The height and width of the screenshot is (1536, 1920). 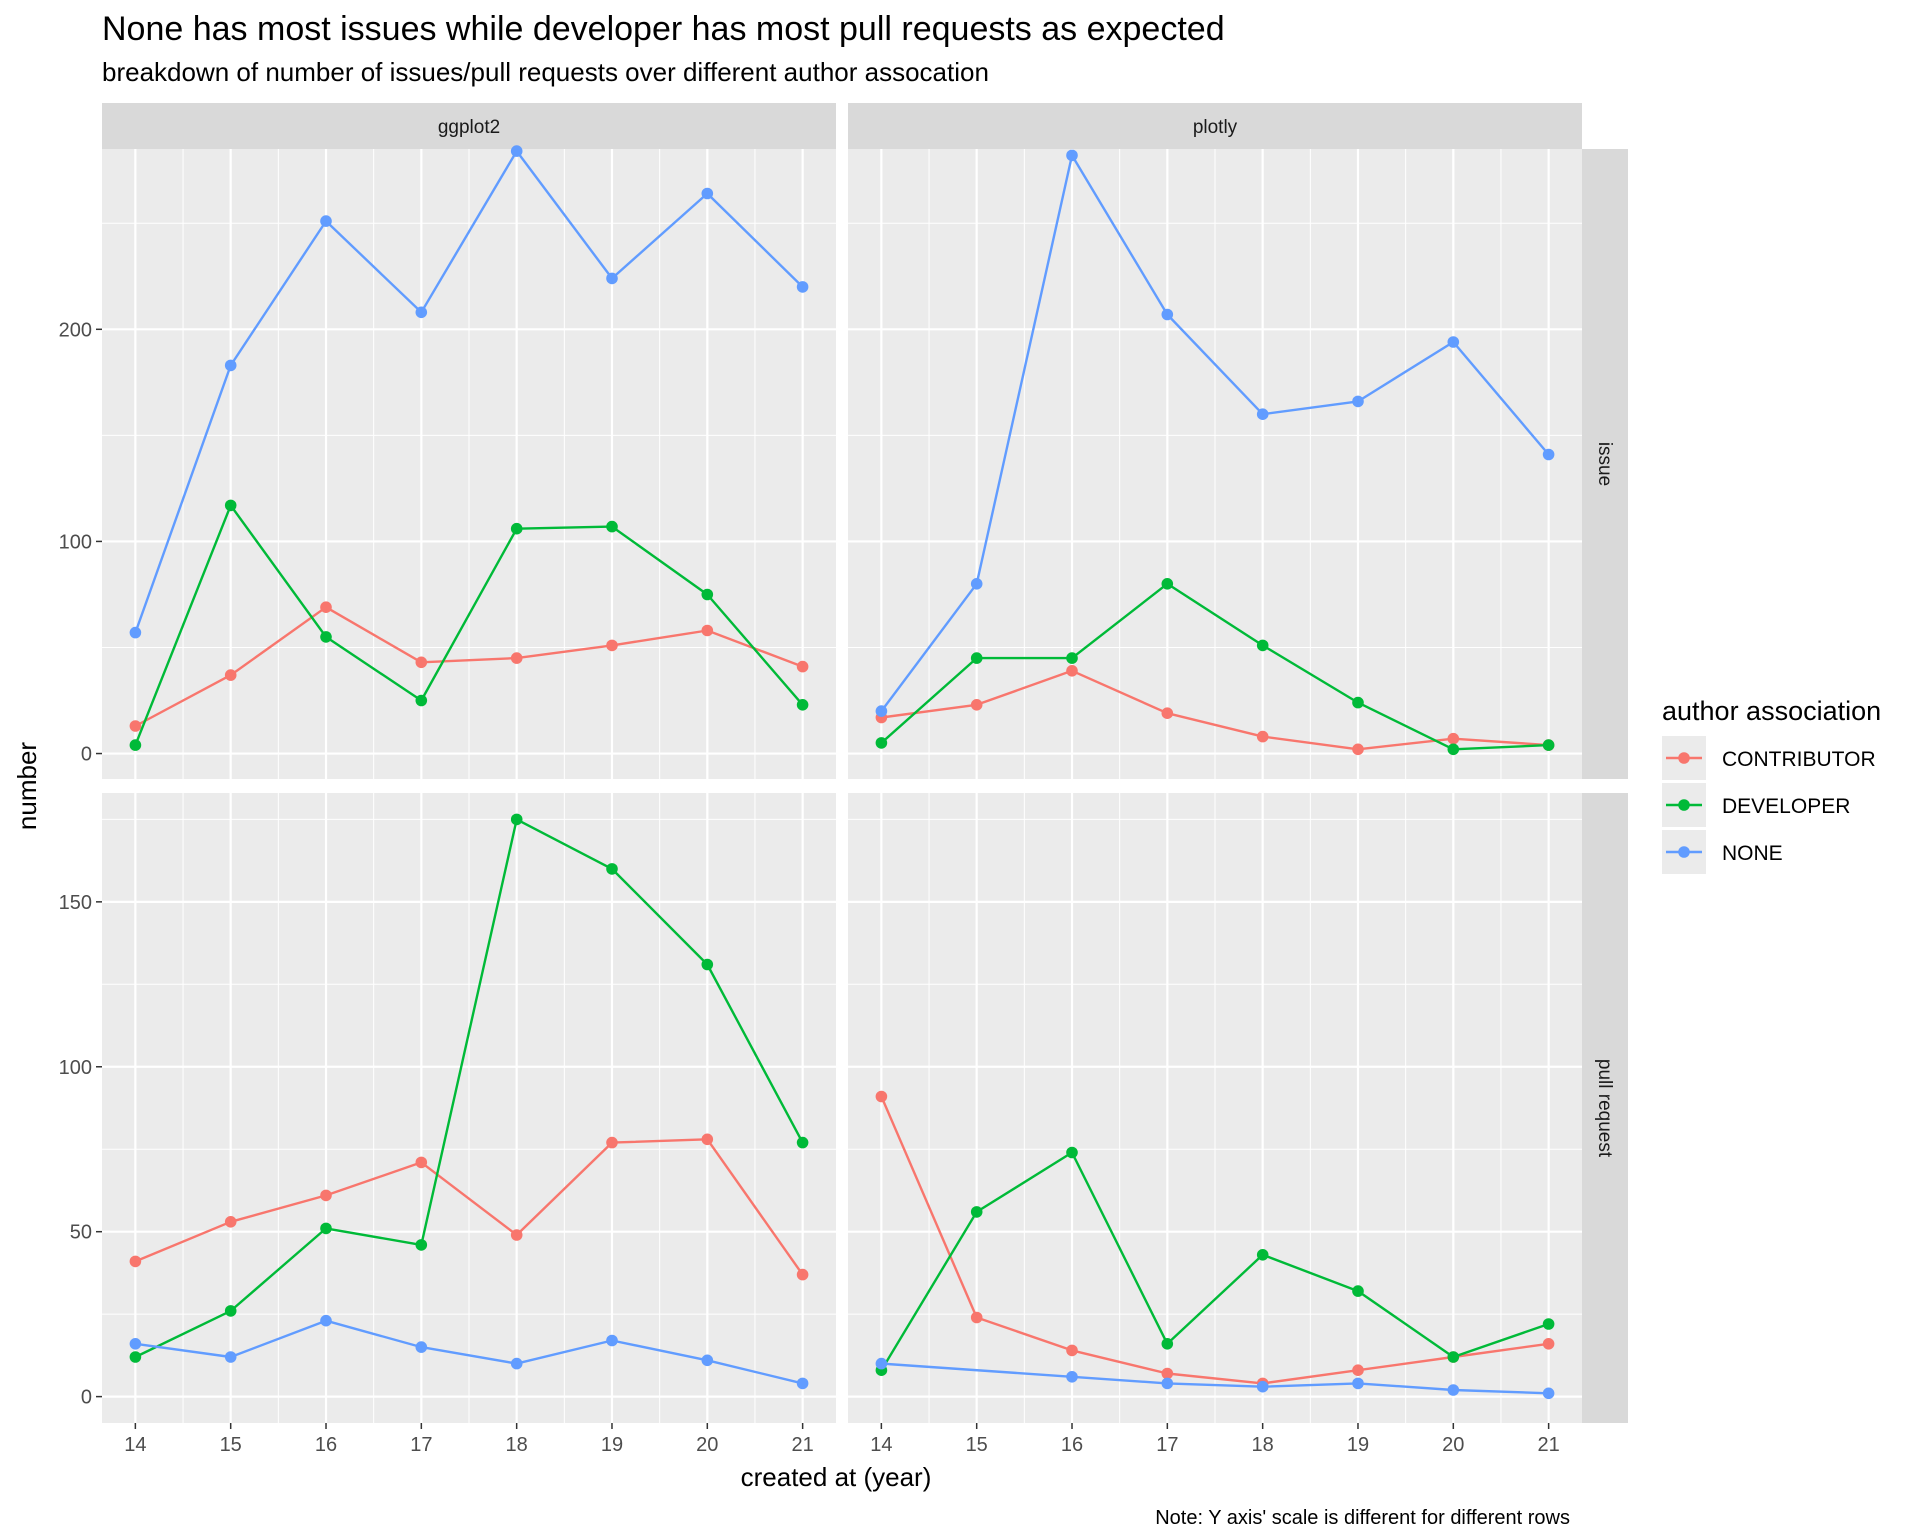 What do you see at coordinates (421, 1445) in the screenshot?
I see `x-tick-label: 17` at bounding box center [421, 1445].